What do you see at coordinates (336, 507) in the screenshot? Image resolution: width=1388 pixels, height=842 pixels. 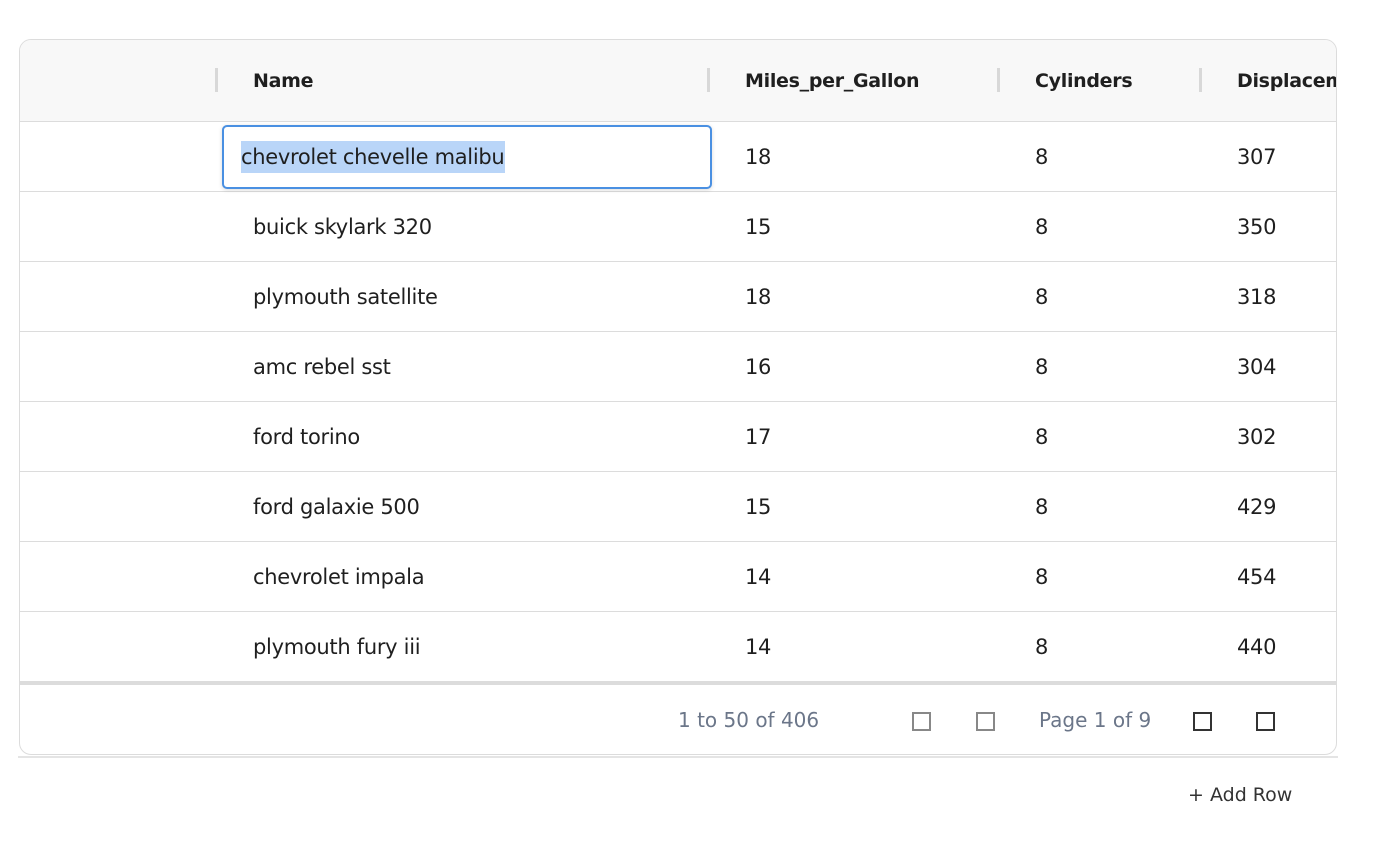 I see `cell-name: ford galaxie 500` at bounding box center [336, 507].